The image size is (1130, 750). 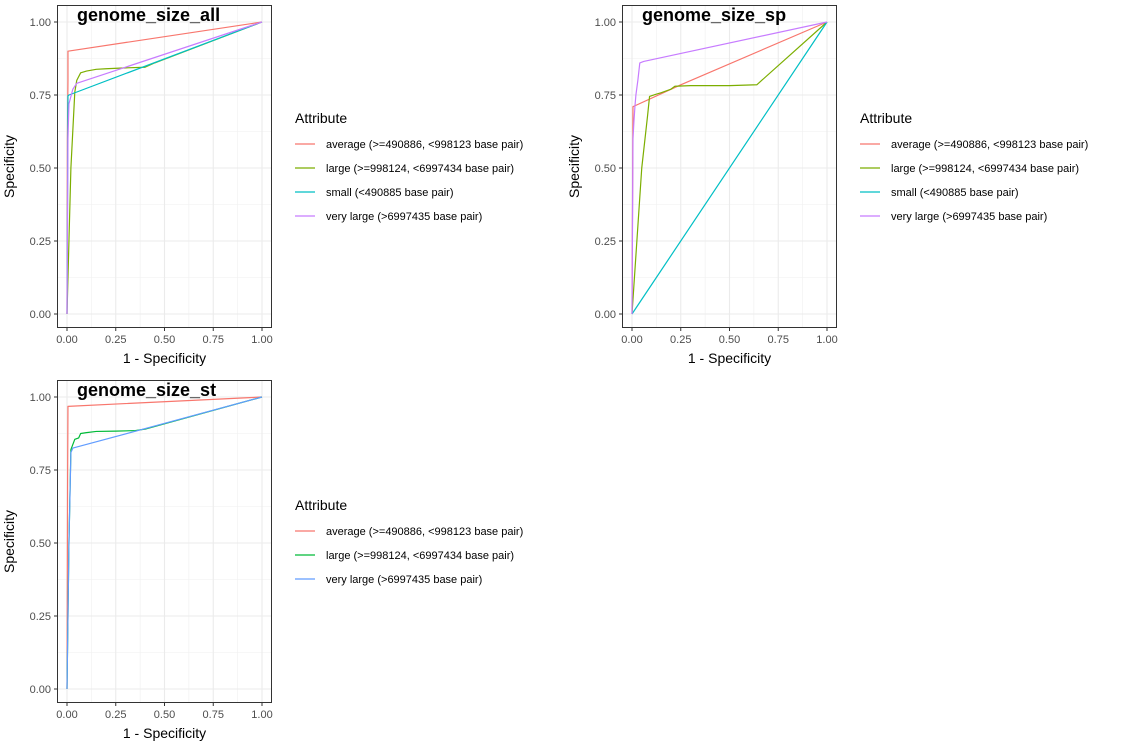 I want to click on panel-title: genome_size_st, so click(x=146, y=390).